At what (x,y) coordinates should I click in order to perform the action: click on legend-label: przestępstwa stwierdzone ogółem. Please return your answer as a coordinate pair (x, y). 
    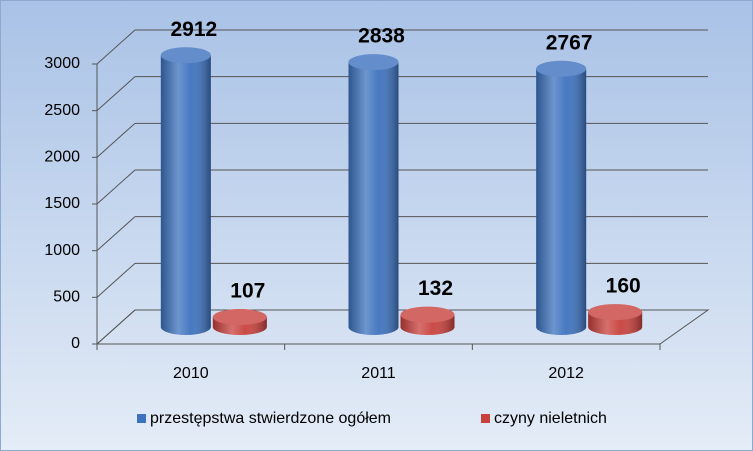
    Looking at the image, I should click on (270, 418).